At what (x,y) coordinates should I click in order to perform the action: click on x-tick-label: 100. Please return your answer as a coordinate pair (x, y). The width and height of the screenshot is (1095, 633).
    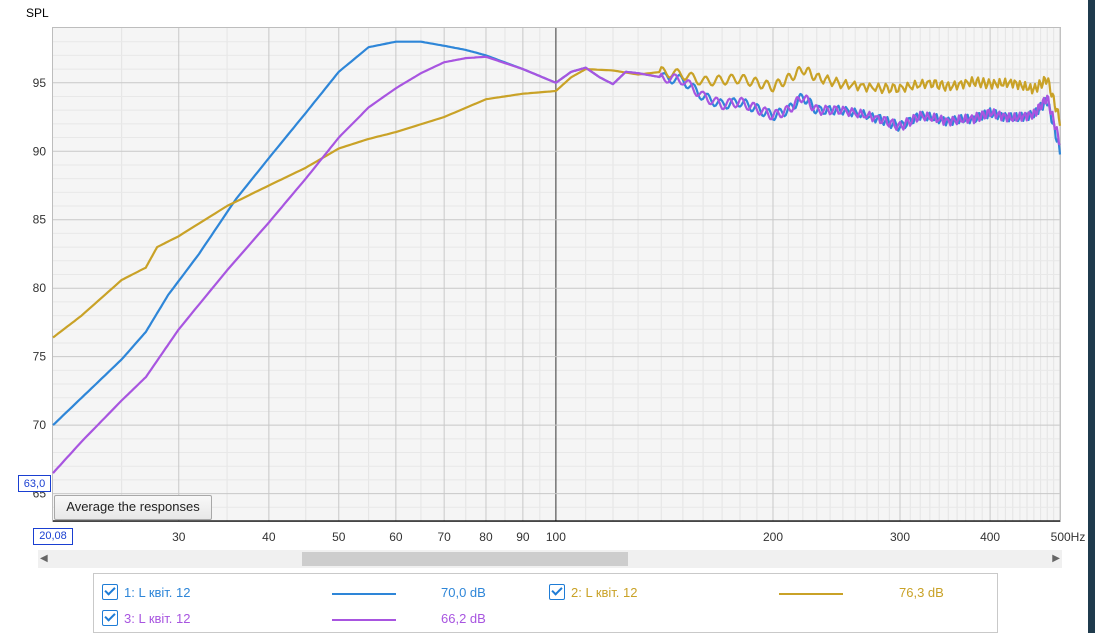
    Looking at the image, I should click on (556, 537).